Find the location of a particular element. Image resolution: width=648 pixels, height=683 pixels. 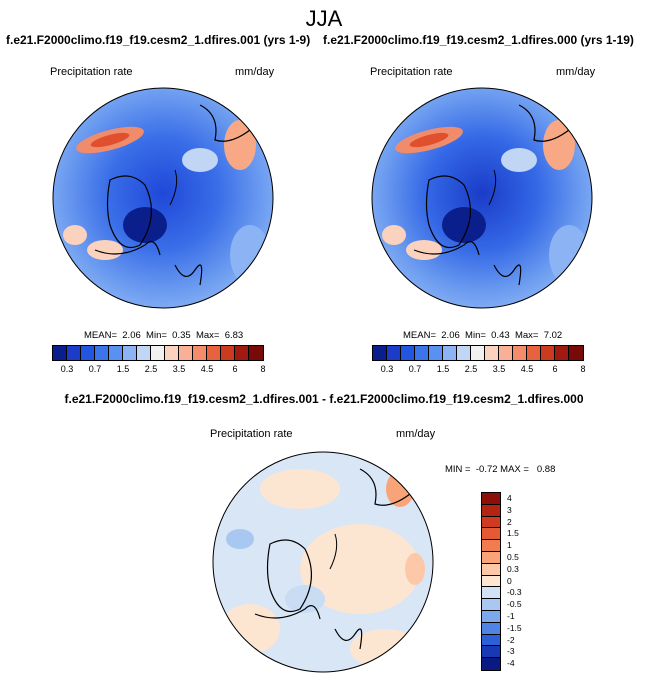

right-colorbar: 0.3 0.7 1.5 2.5 3.5 4.5 6 8 is located at coordinates (479, 360).